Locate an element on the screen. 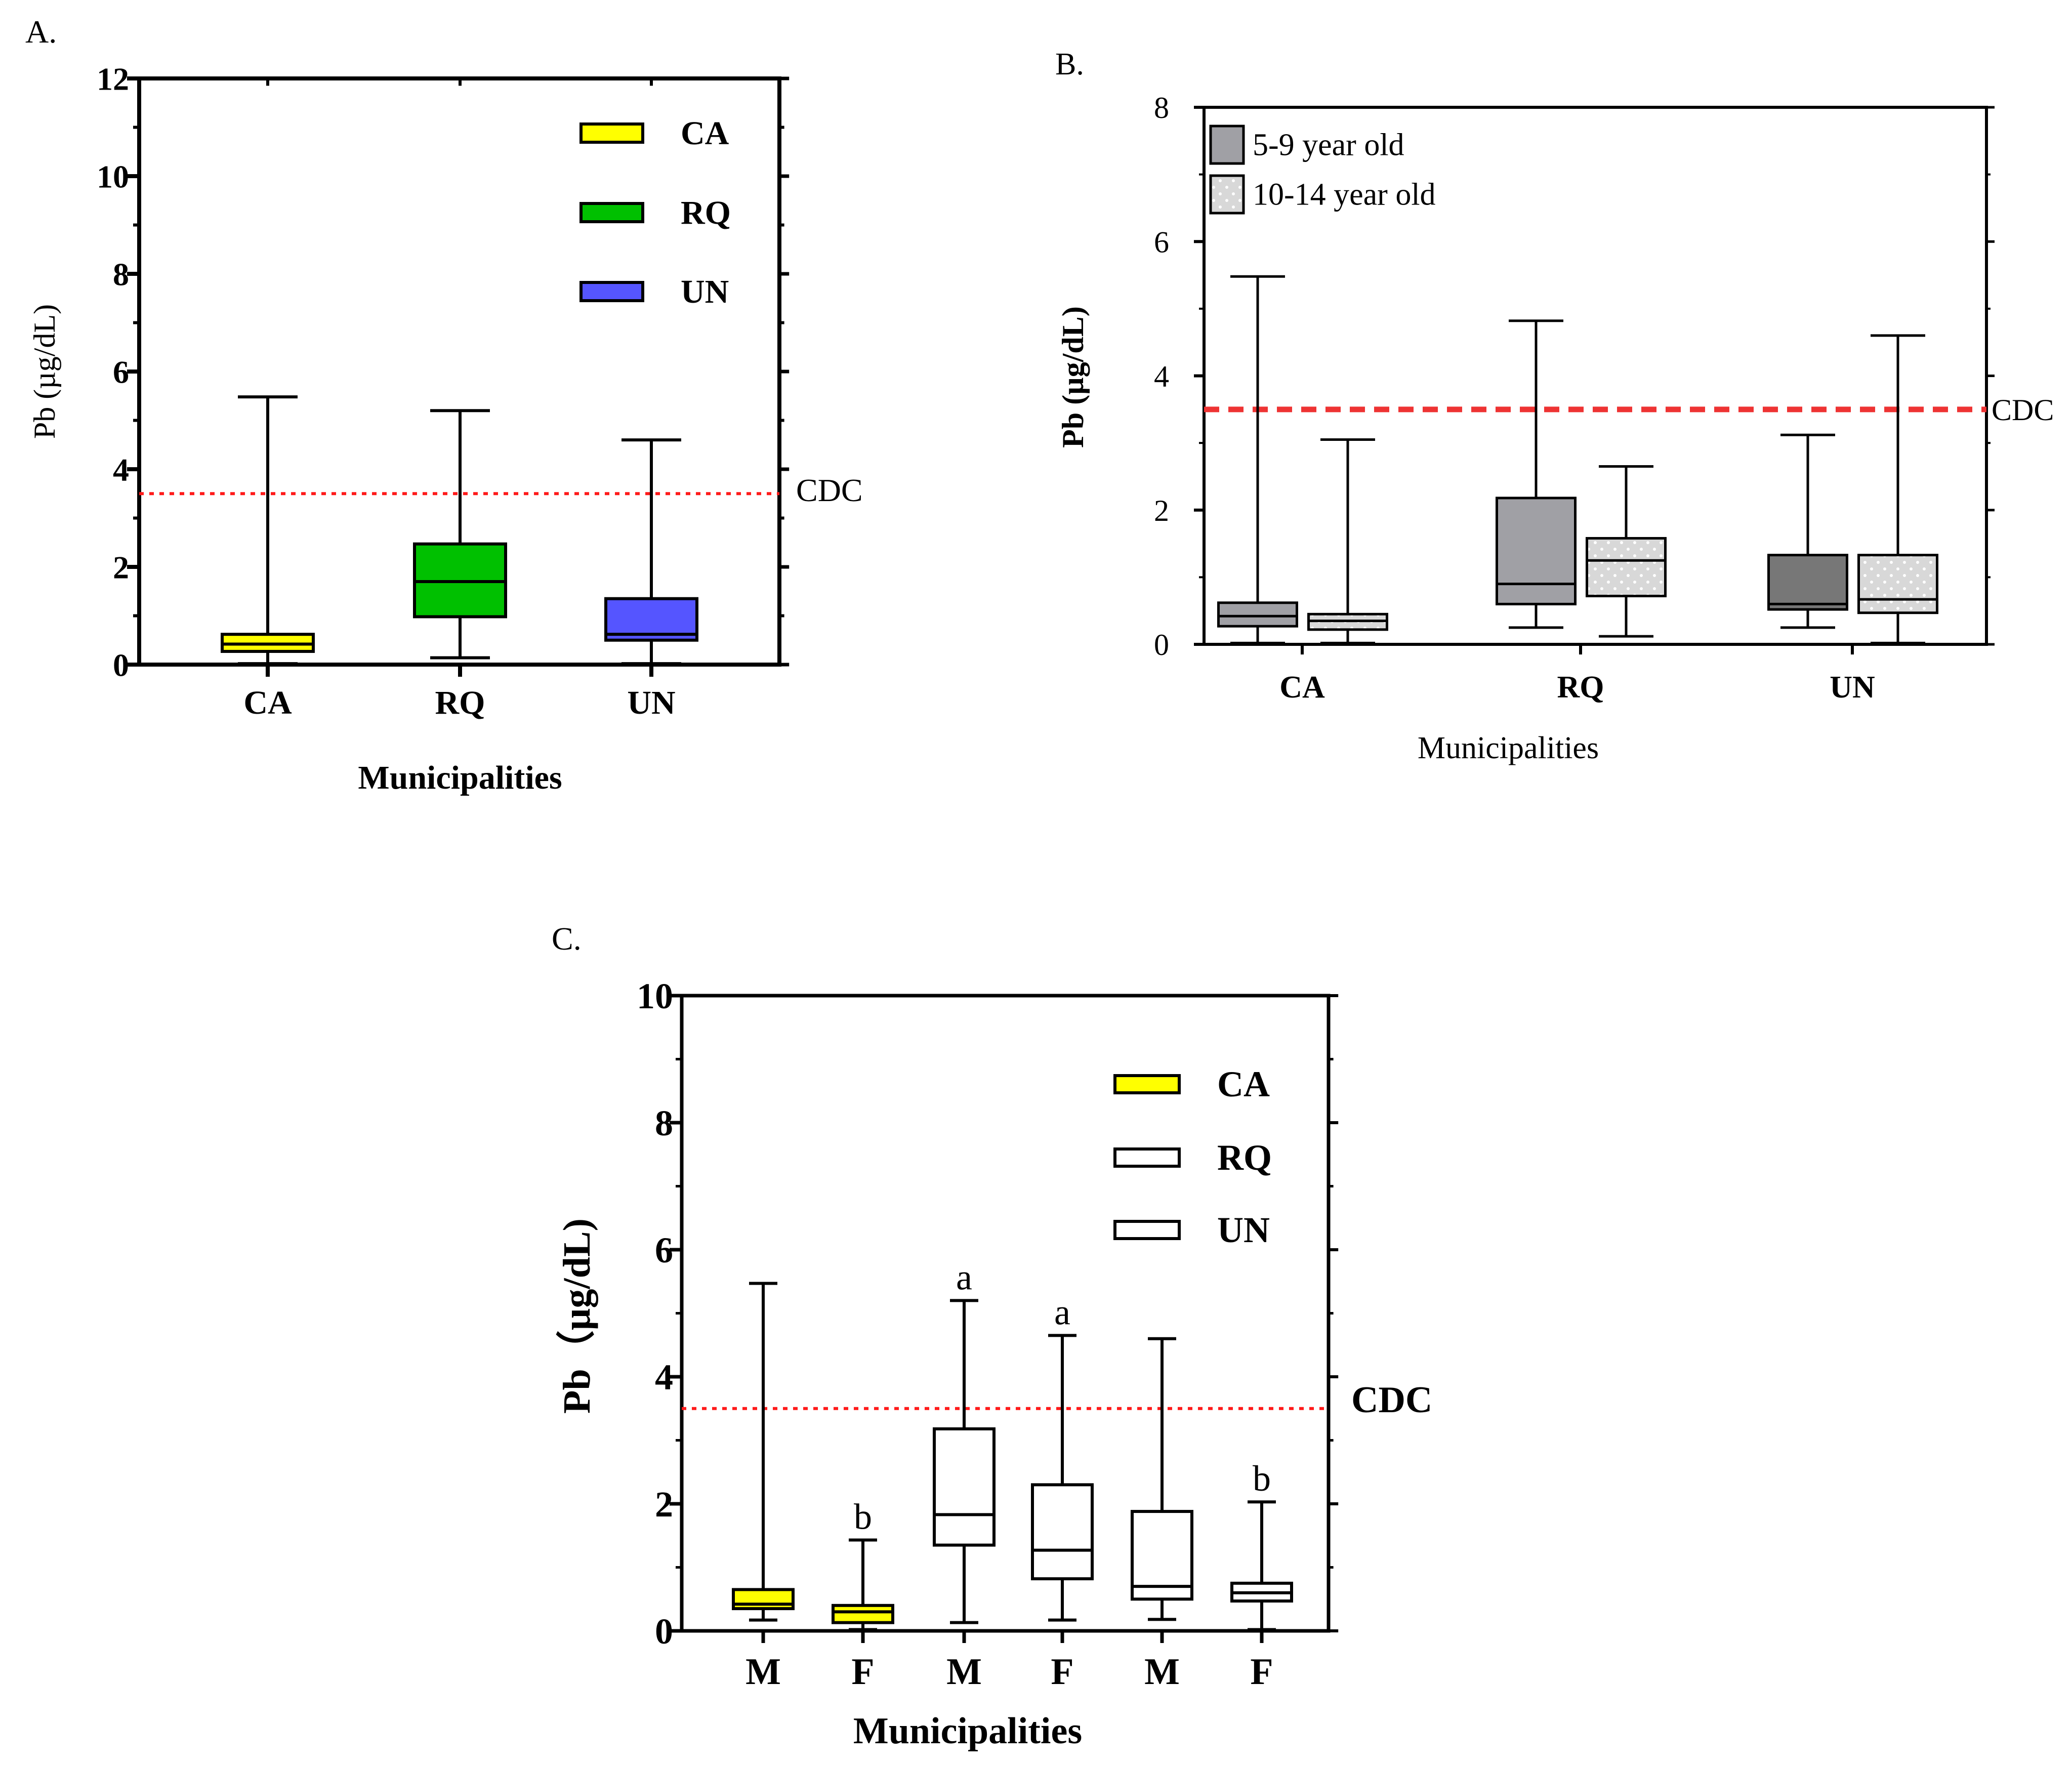 This screenshot has width=2072, height=1765. y-axis-title: Pb（µg/dL) is located at coordinates (577, 1316).